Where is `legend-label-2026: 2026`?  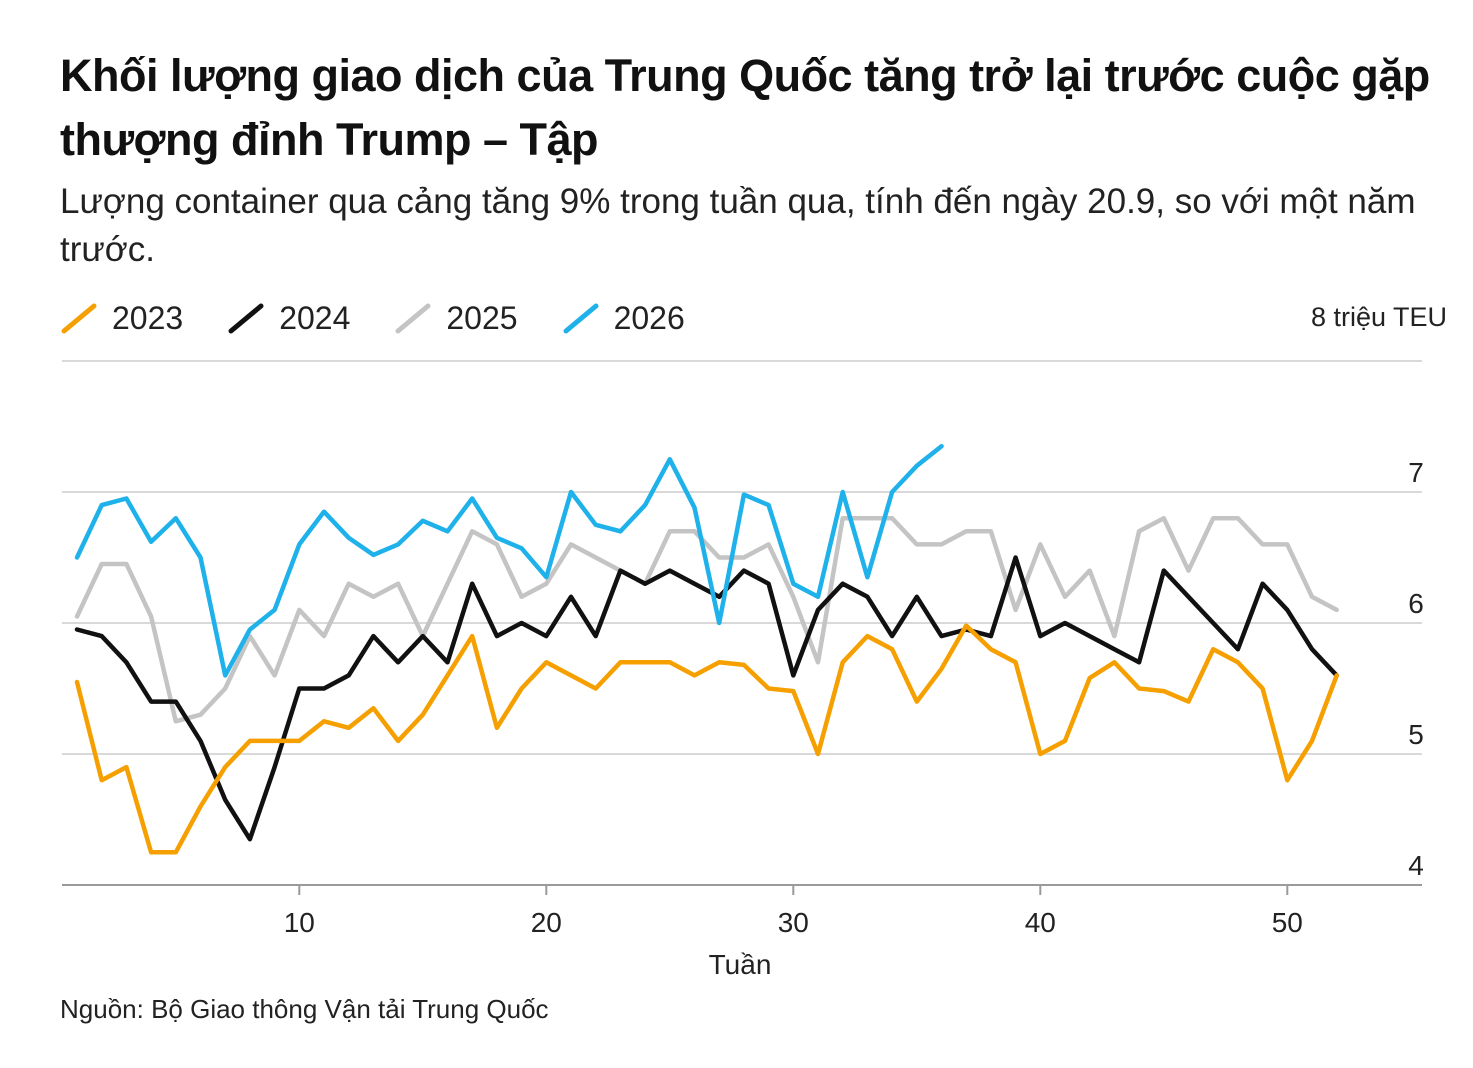 legend-label-2026: 2026 is located at coordinates (649, 317).